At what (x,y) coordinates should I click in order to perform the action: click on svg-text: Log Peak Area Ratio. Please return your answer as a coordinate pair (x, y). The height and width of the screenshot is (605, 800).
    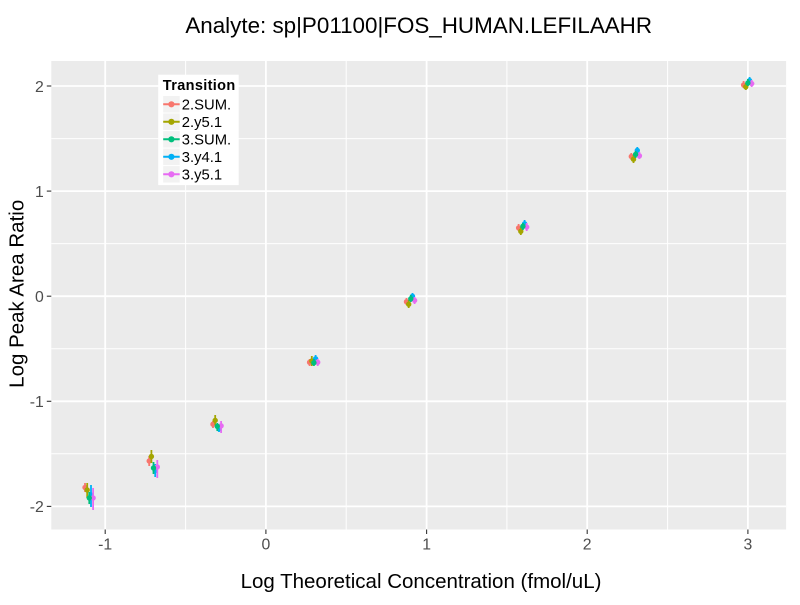
    Looking at the image, I should click on (17, 294).